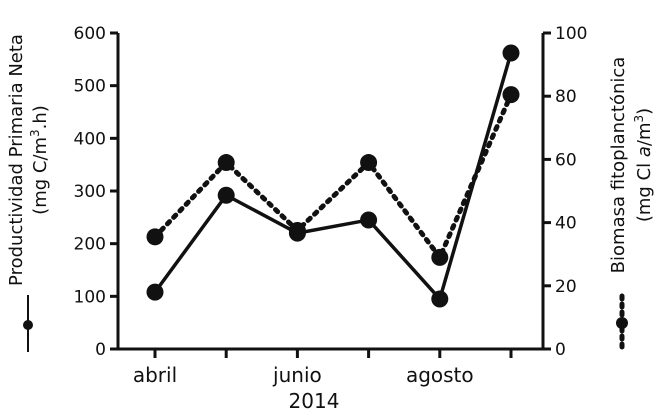 The image size is (664, 411). Describe the element at coordinates (566, 224) in the screenshot. I see `right-y-tick-label: 40` at that location.